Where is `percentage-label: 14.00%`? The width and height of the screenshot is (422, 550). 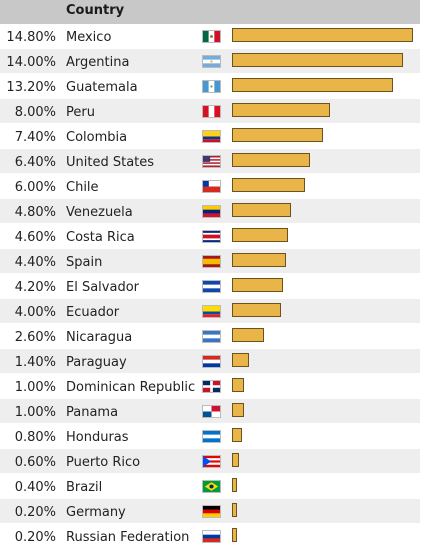
percentage-label: 14.00% is located at coordinates (31, 62).